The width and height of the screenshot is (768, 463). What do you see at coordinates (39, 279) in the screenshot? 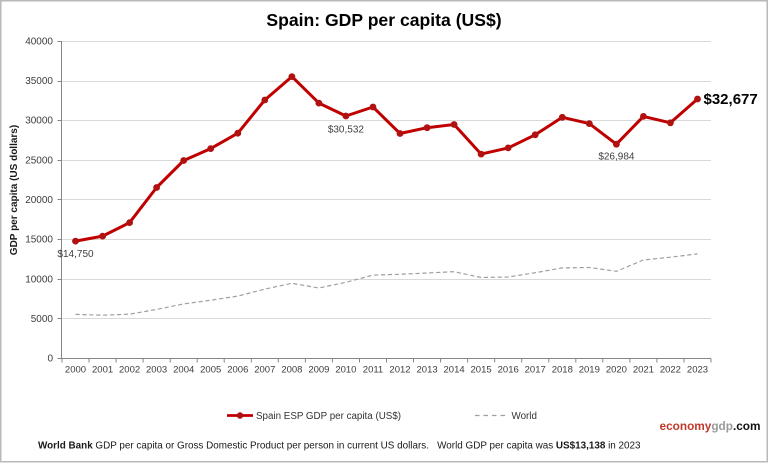
I see `svg-text: 10000` at bounding box center [39, 279].